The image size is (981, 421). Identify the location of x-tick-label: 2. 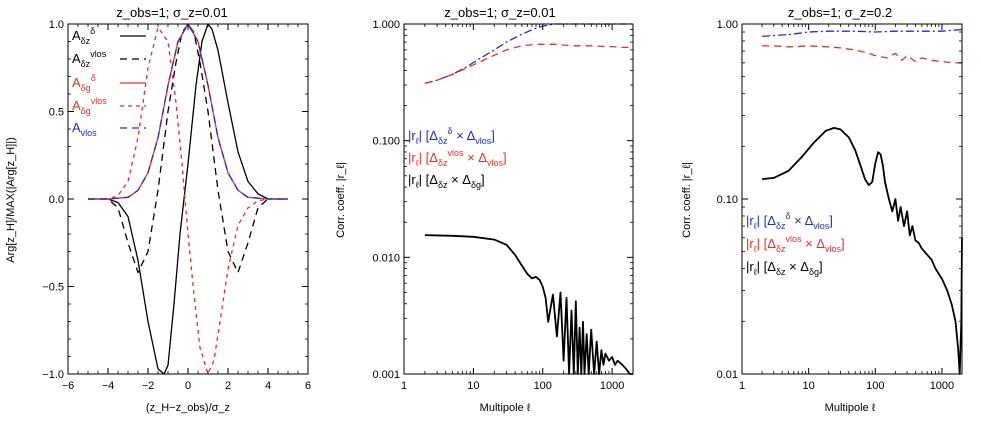
(228, 386).